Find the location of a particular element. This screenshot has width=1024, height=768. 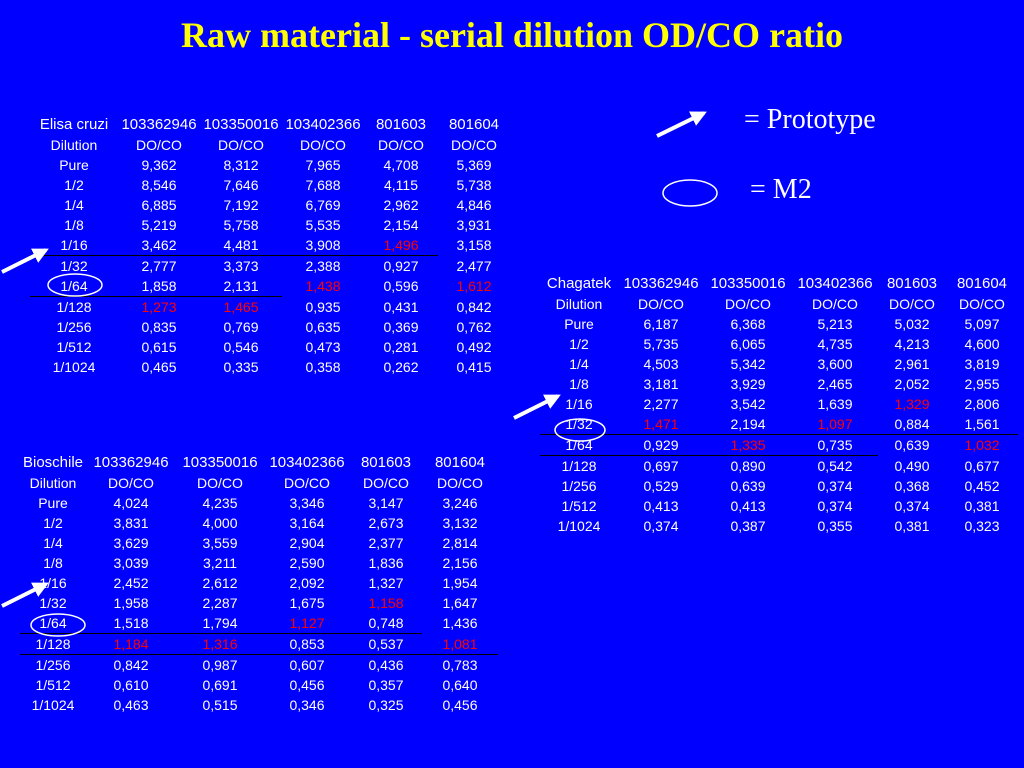

value-cell: 1,097 is located at coordinates (835, 424).